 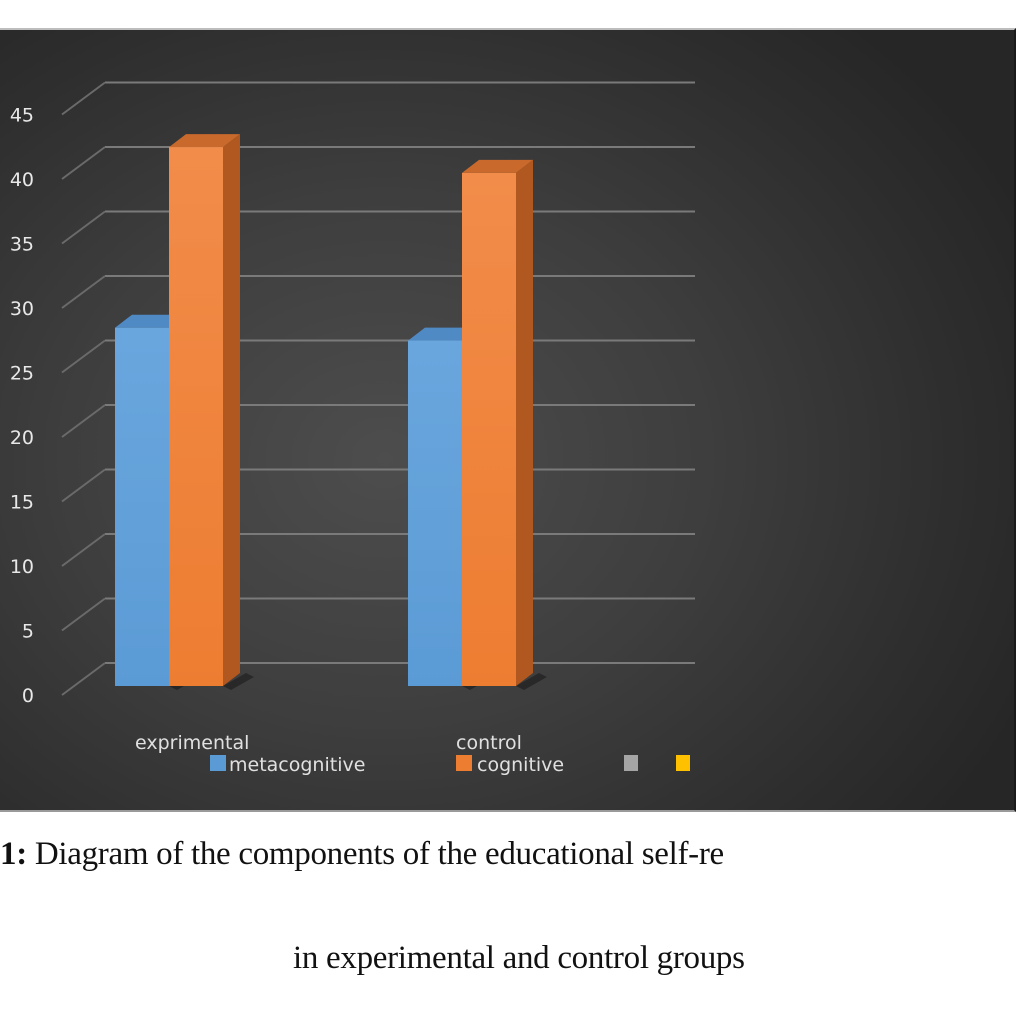 What do you see at coordinates (218, 763) in the screenshot?
I see `legend-swatch-metacognitive` at bounding box center [218, 763].